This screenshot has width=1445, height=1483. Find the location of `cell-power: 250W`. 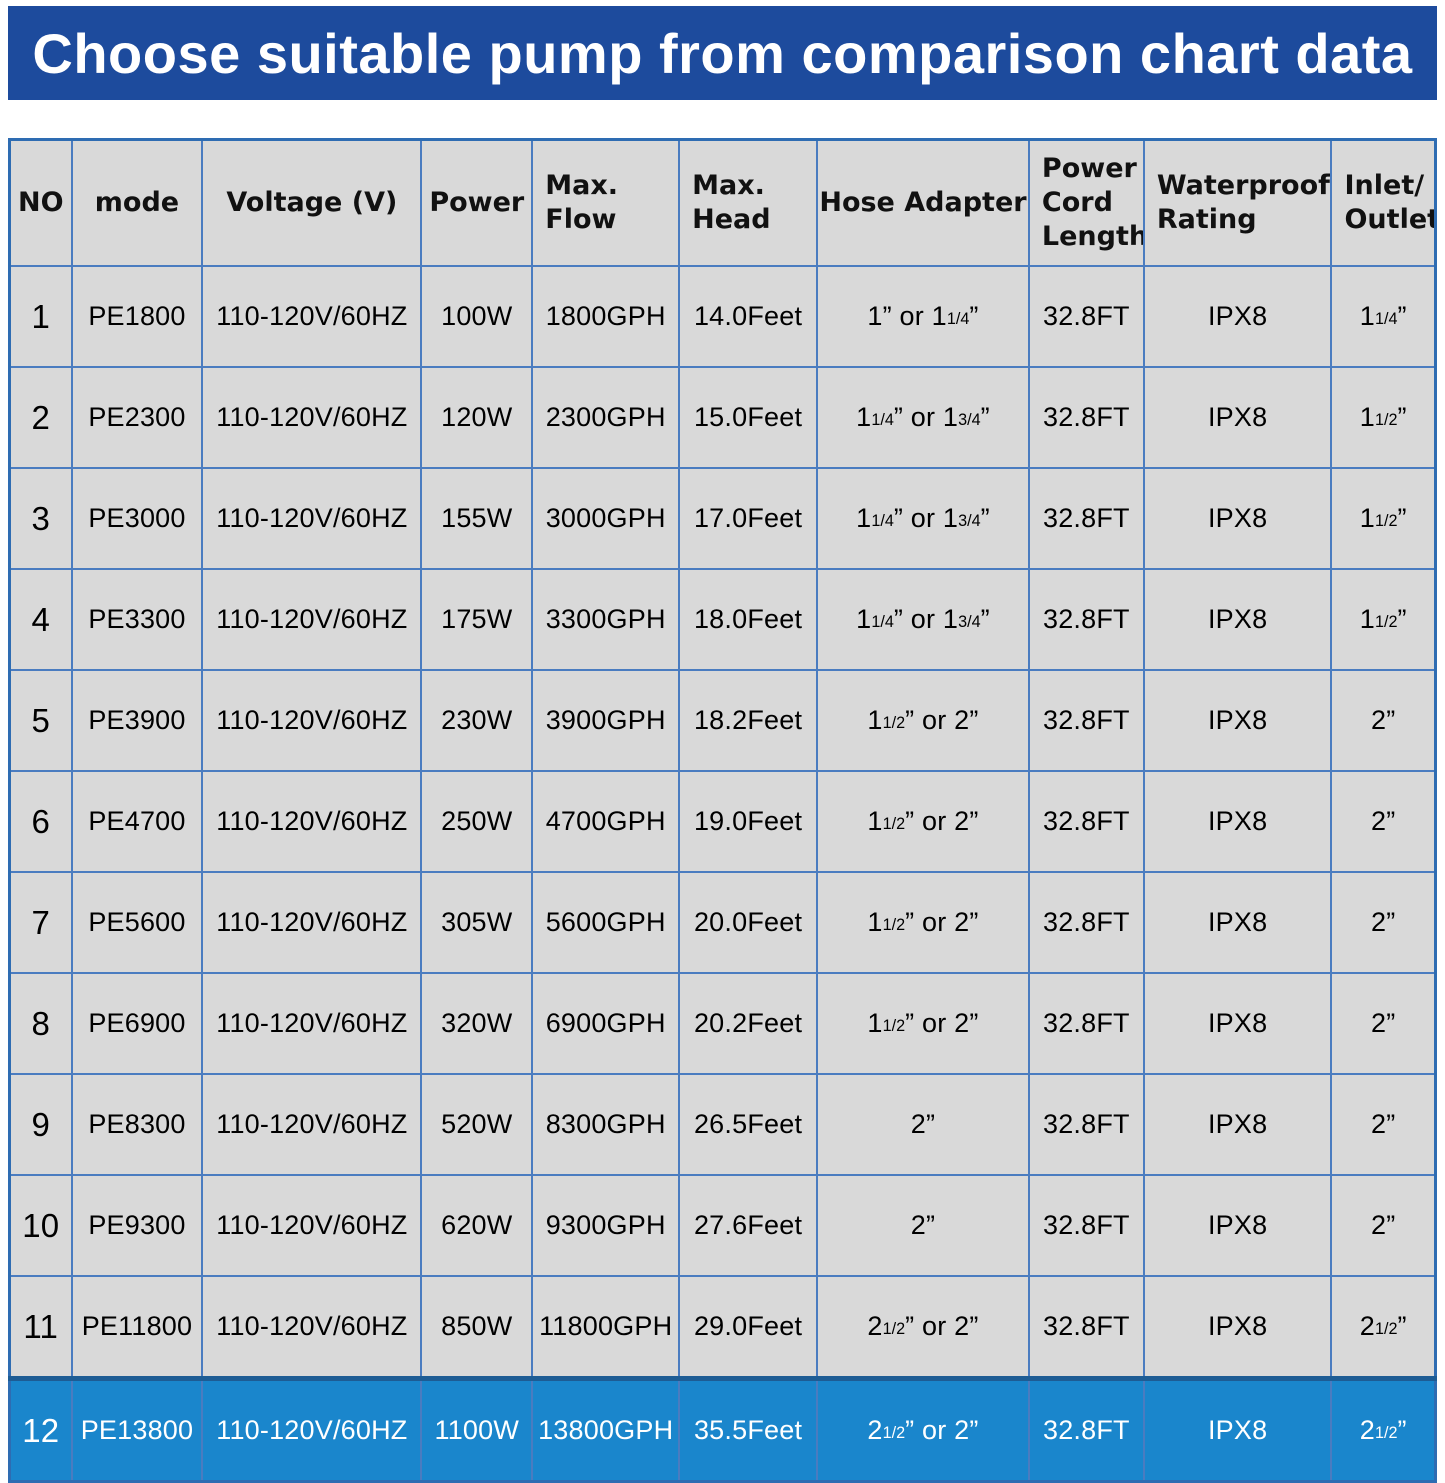

cell-power: 250W is located at coordinates (477, 821).